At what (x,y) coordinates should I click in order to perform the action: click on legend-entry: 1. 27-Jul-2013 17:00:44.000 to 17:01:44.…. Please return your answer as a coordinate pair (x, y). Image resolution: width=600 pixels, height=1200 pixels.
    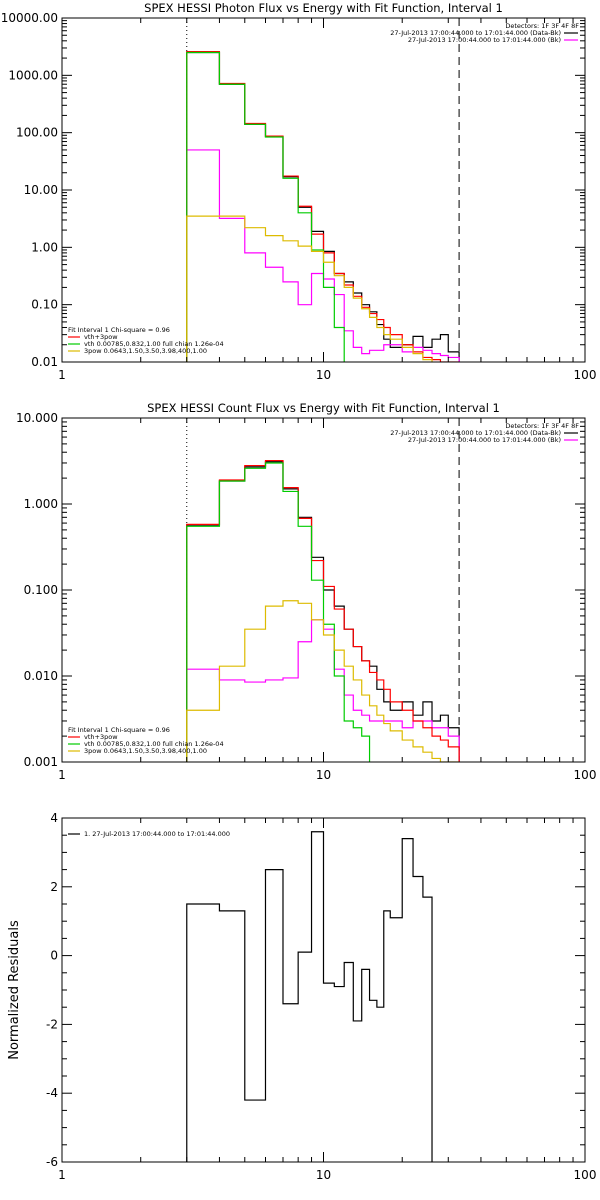
    Looking at the image, I should click on (157, 834).